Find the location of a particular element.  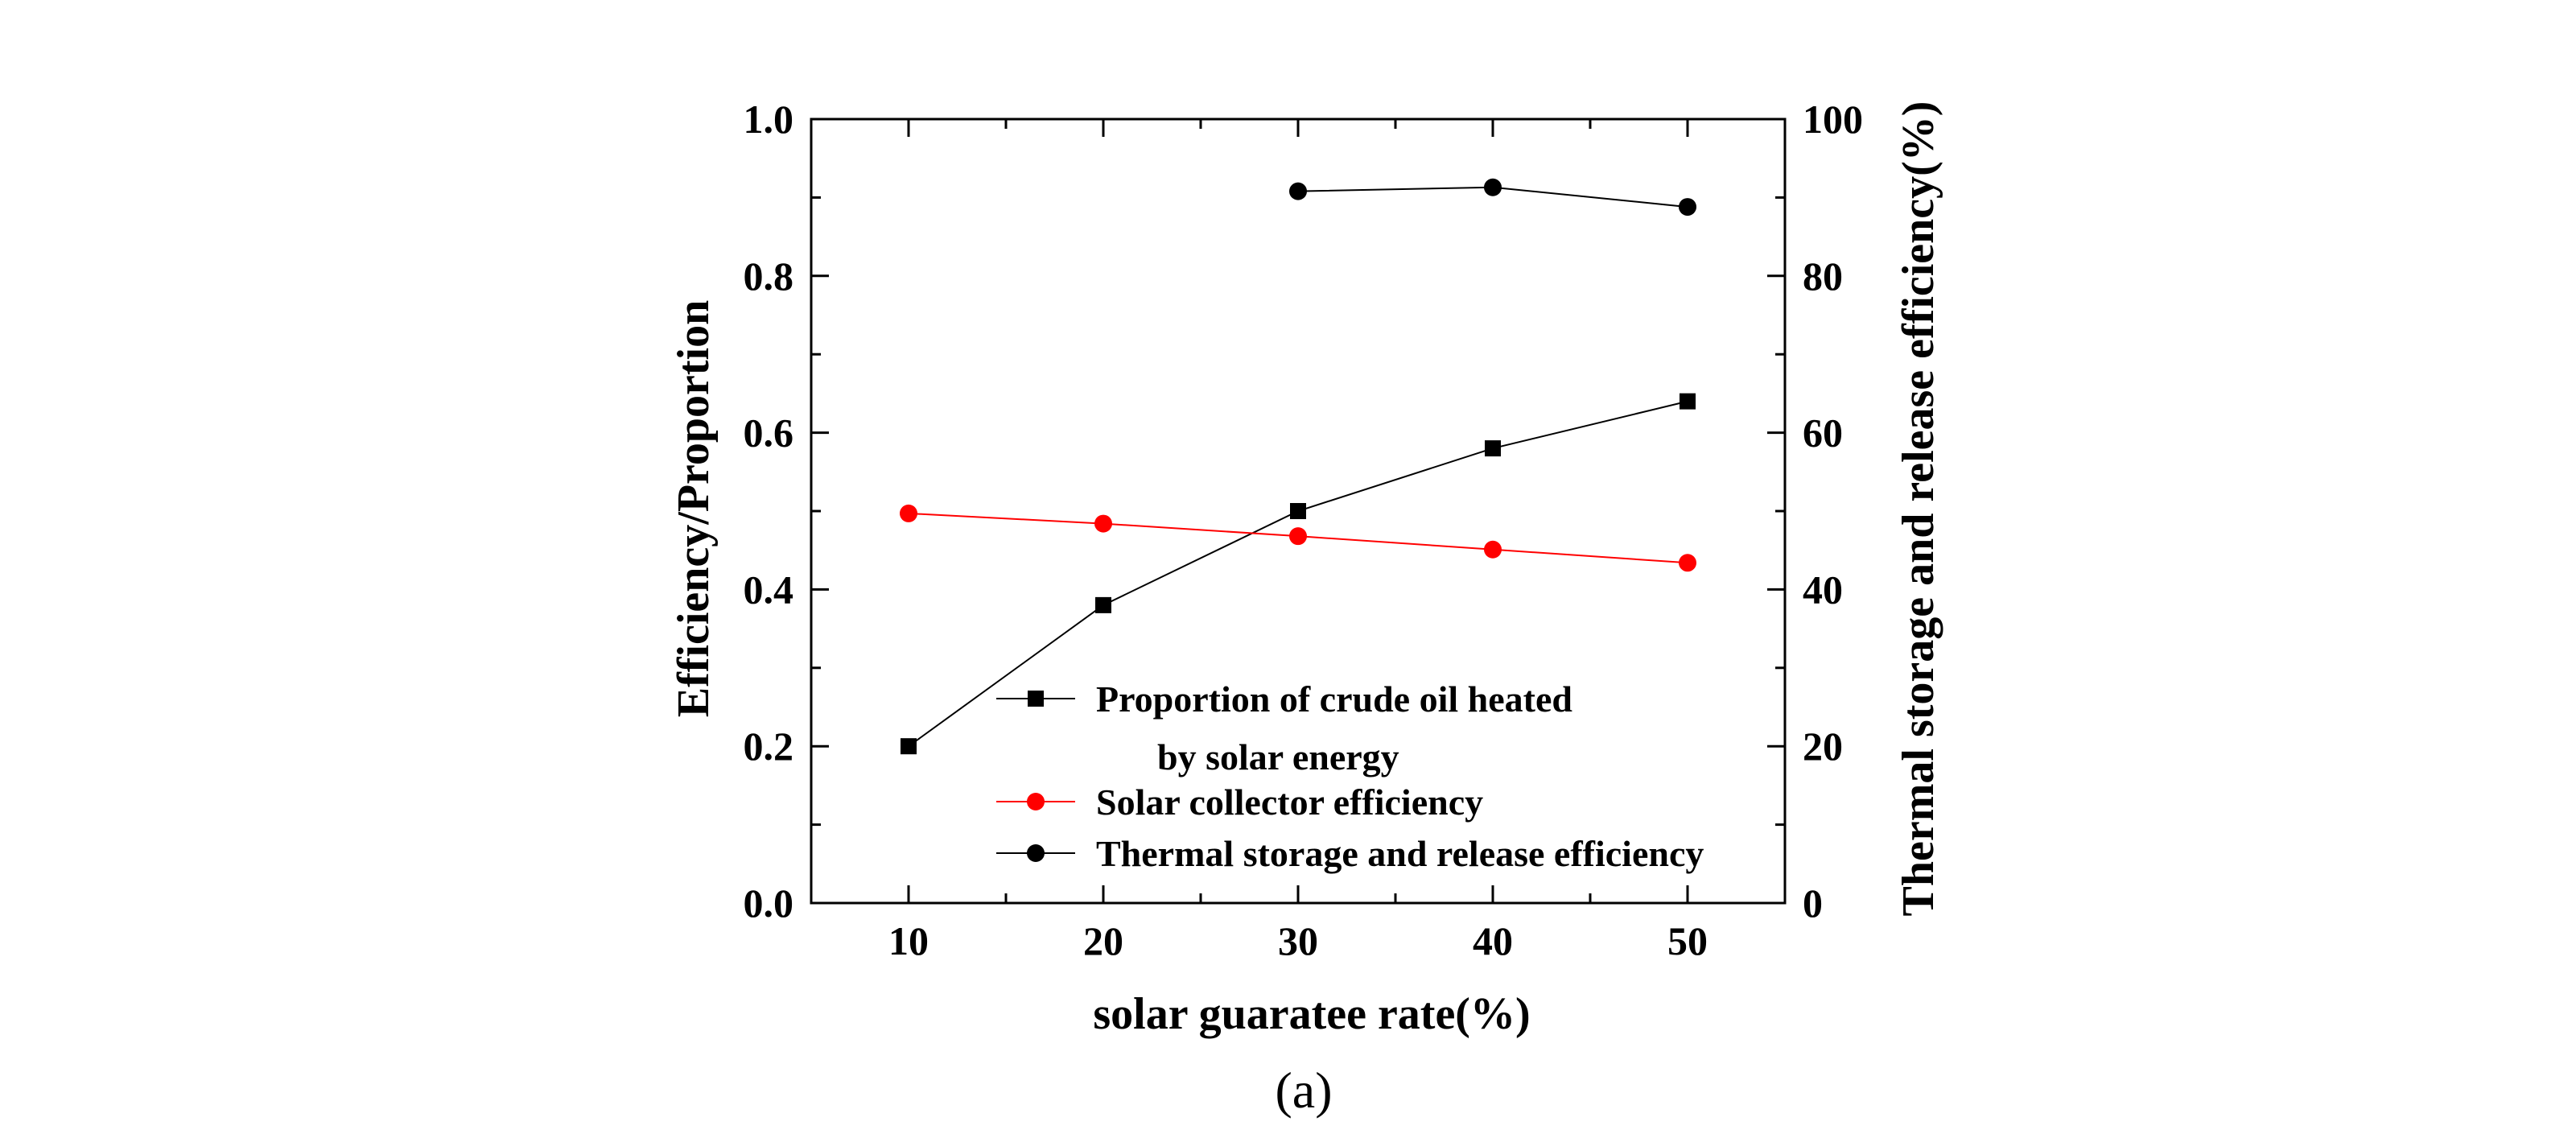

x-tick-label: 30 is located at coordinates (1298, 940).